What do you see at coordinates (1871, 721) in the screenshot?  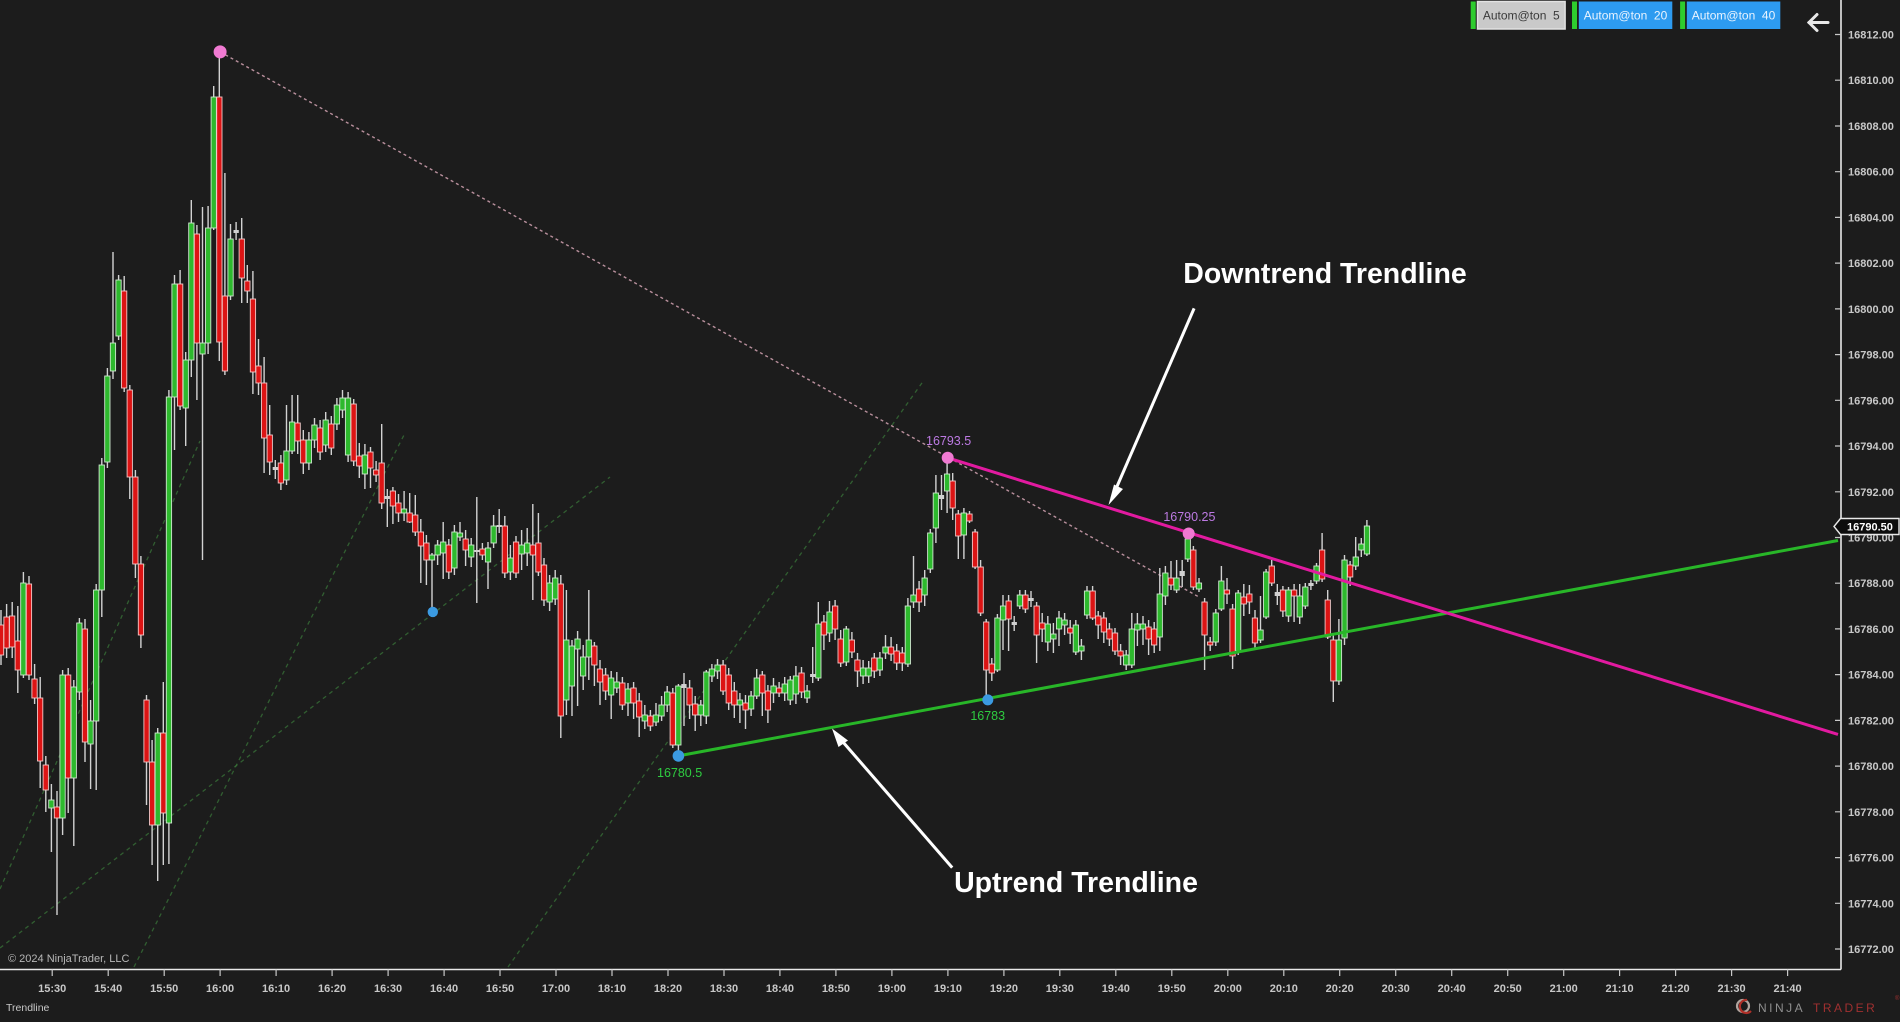 I see `svg-text: 16782.00` at bounding box center [1871, 721].